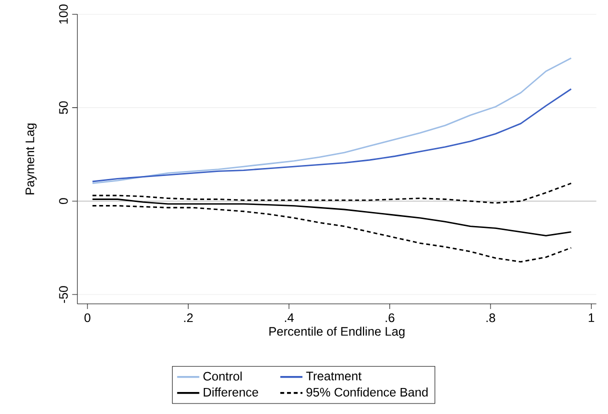  Describe the element at coordinates (390, 317) in the screenshot. I see `x-tick-label: .6` at that location.